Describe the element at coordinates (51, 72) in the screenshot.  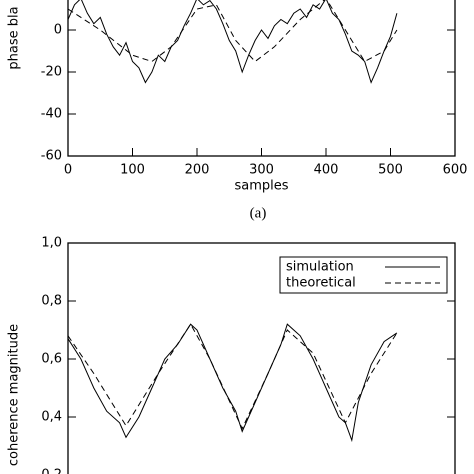
I see `y-tick-label: -20` at that location.